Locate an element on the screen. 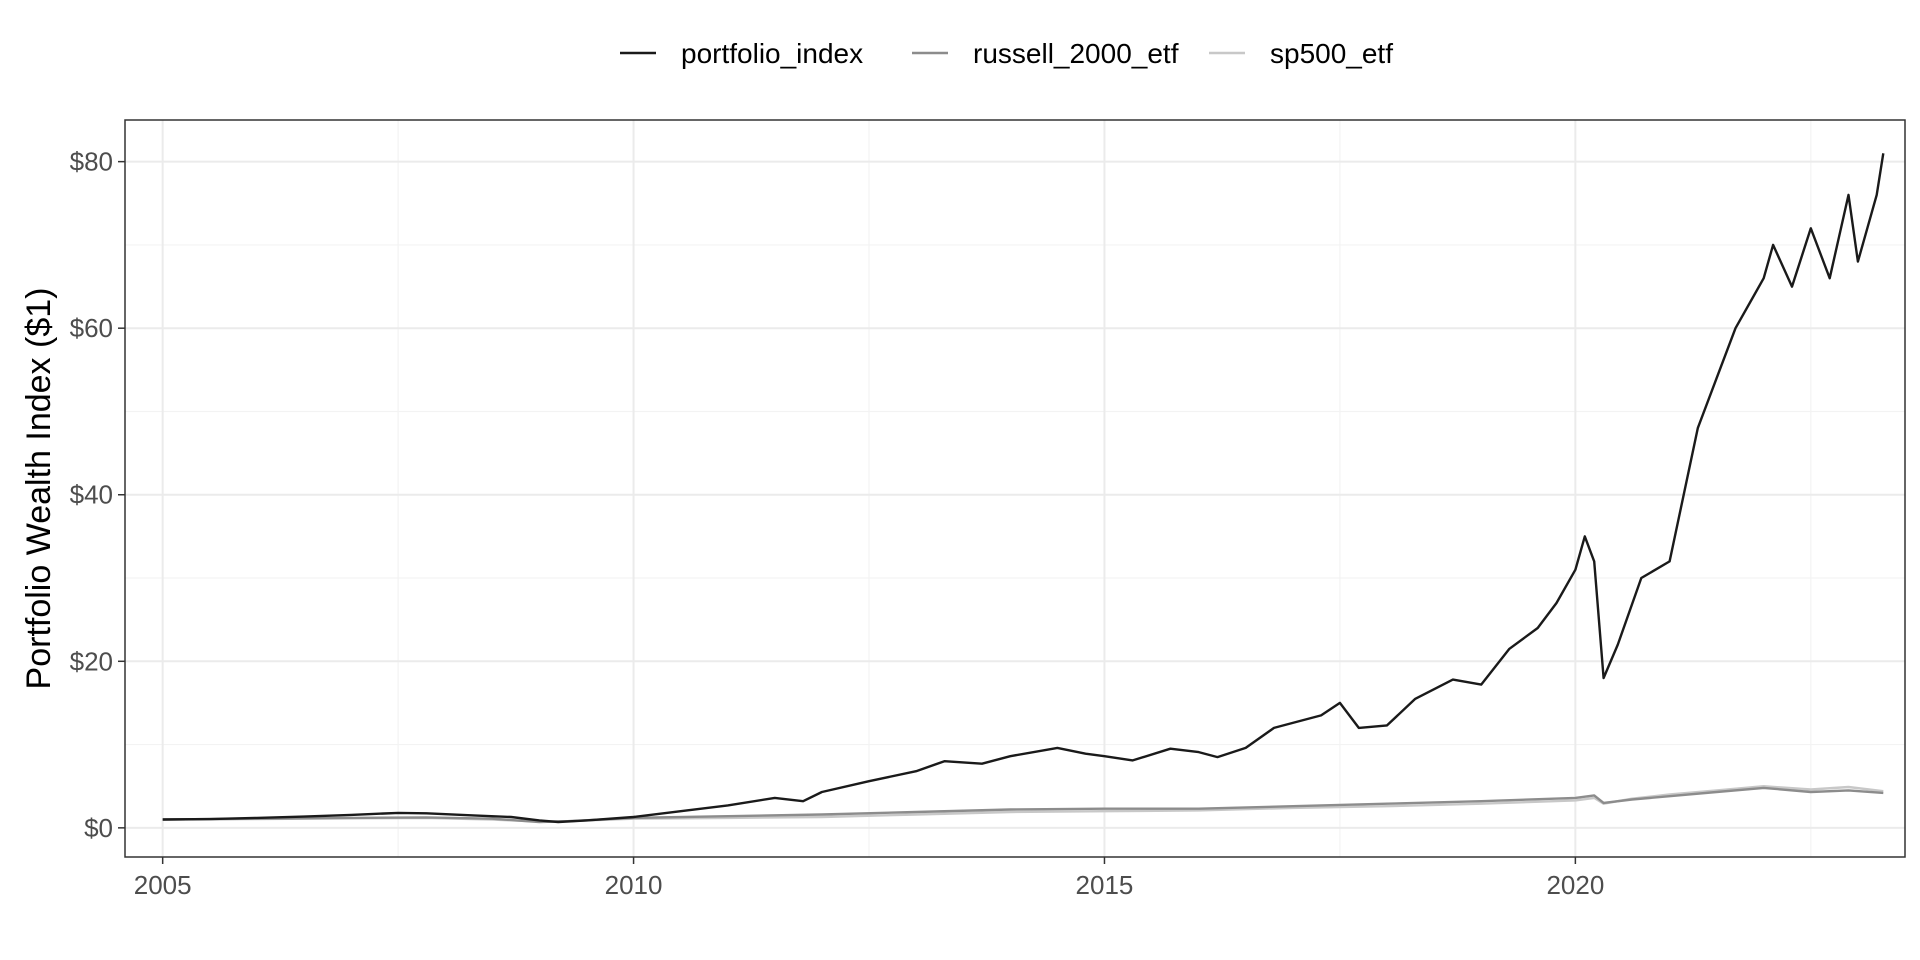  legend-item-sp500-etf: sp500_etf is located at coordinates (1301, 53).